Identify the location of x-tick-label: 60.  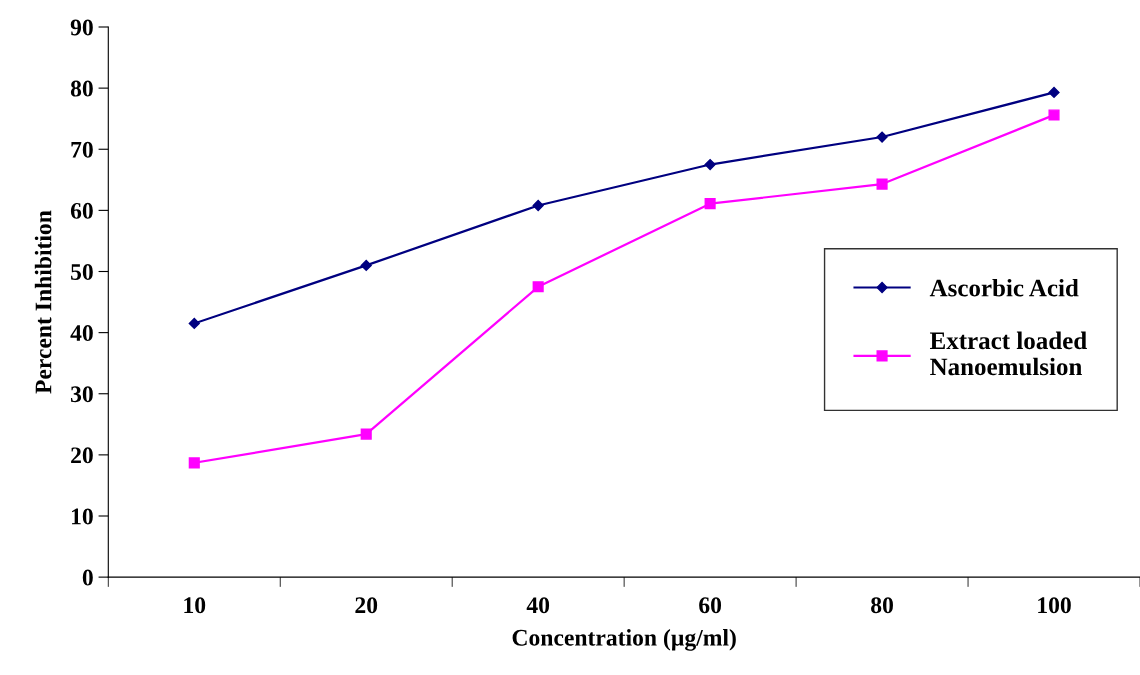
(710, 605).